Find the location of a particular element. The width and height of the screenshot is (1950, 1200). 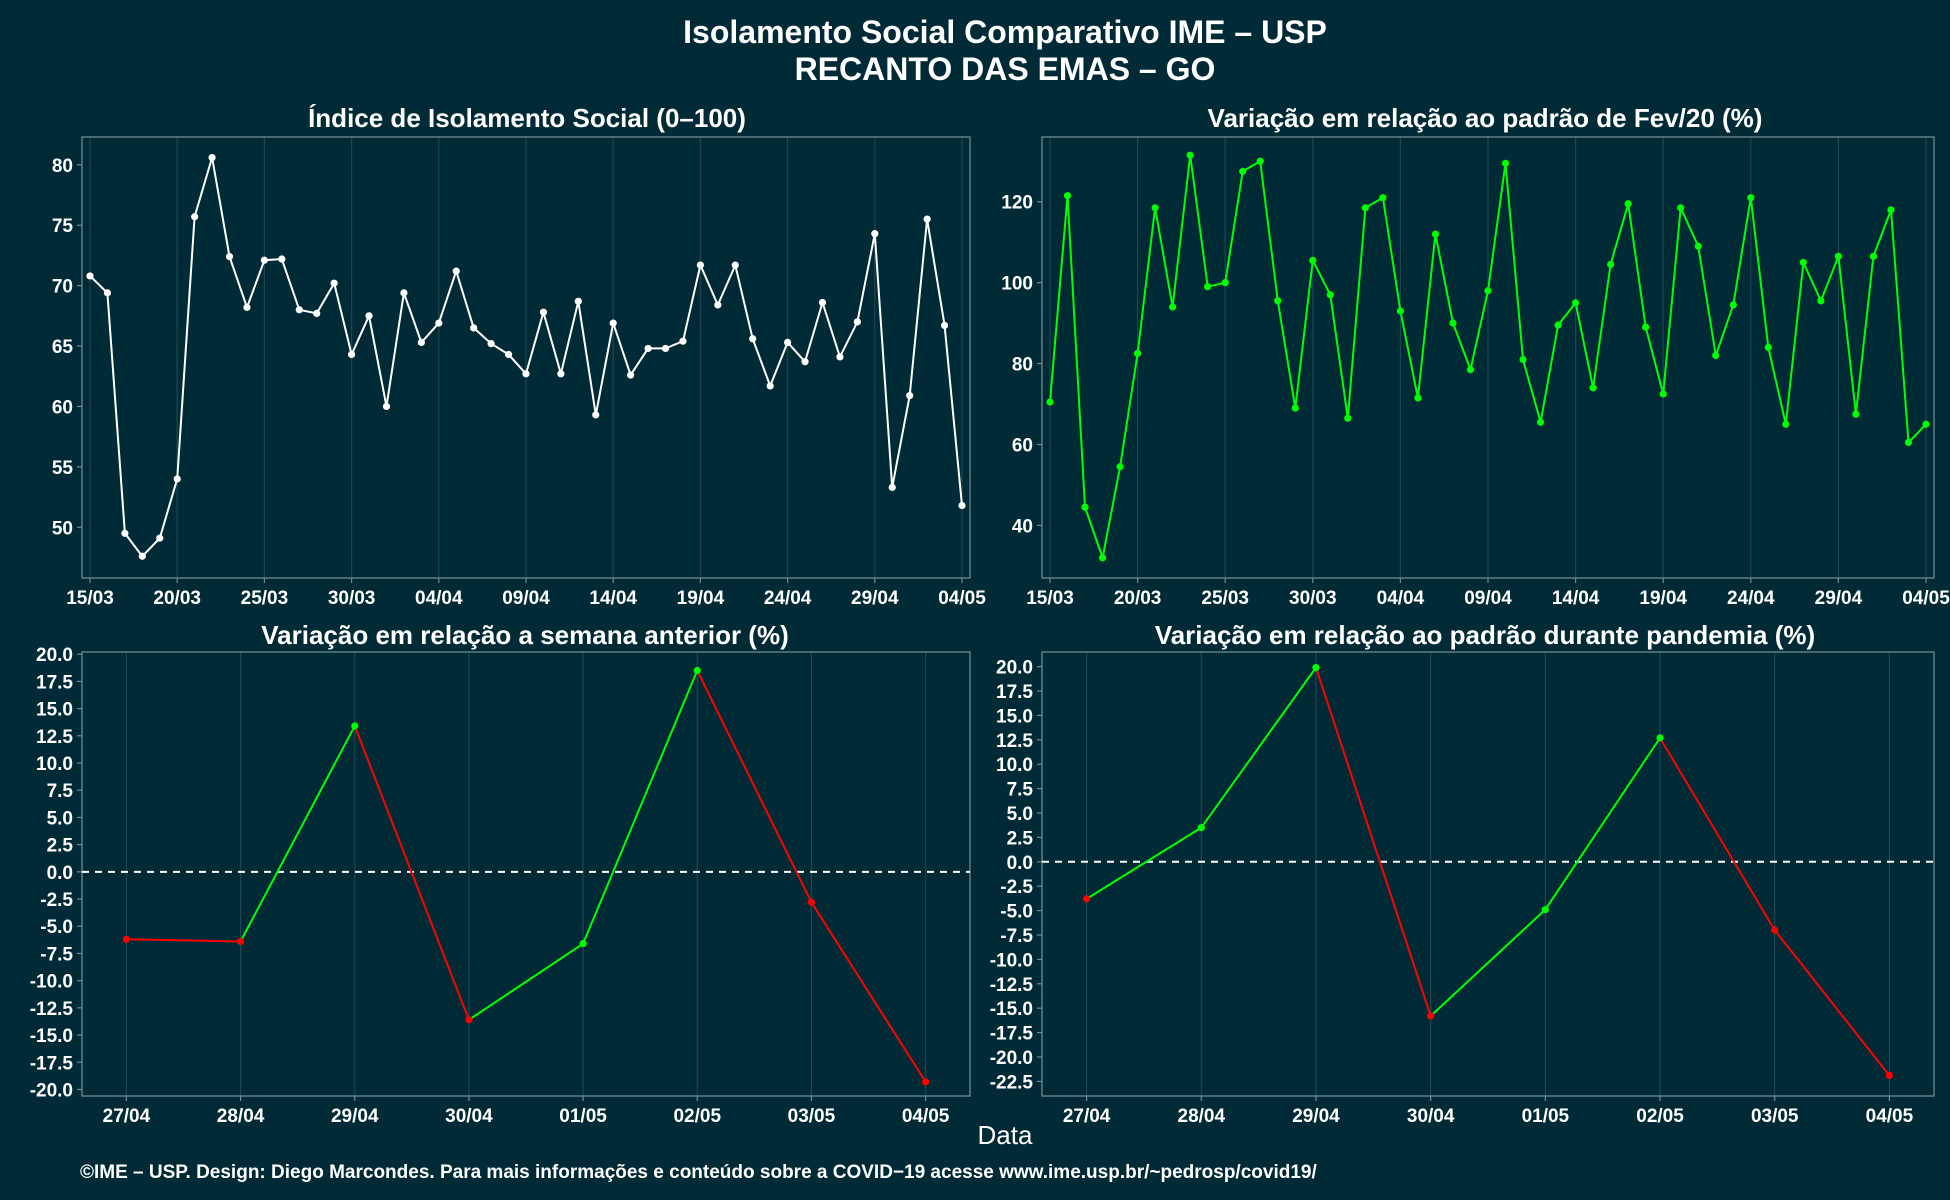

x-tick-label: 19/04 is located at coordinates (1663, 598).